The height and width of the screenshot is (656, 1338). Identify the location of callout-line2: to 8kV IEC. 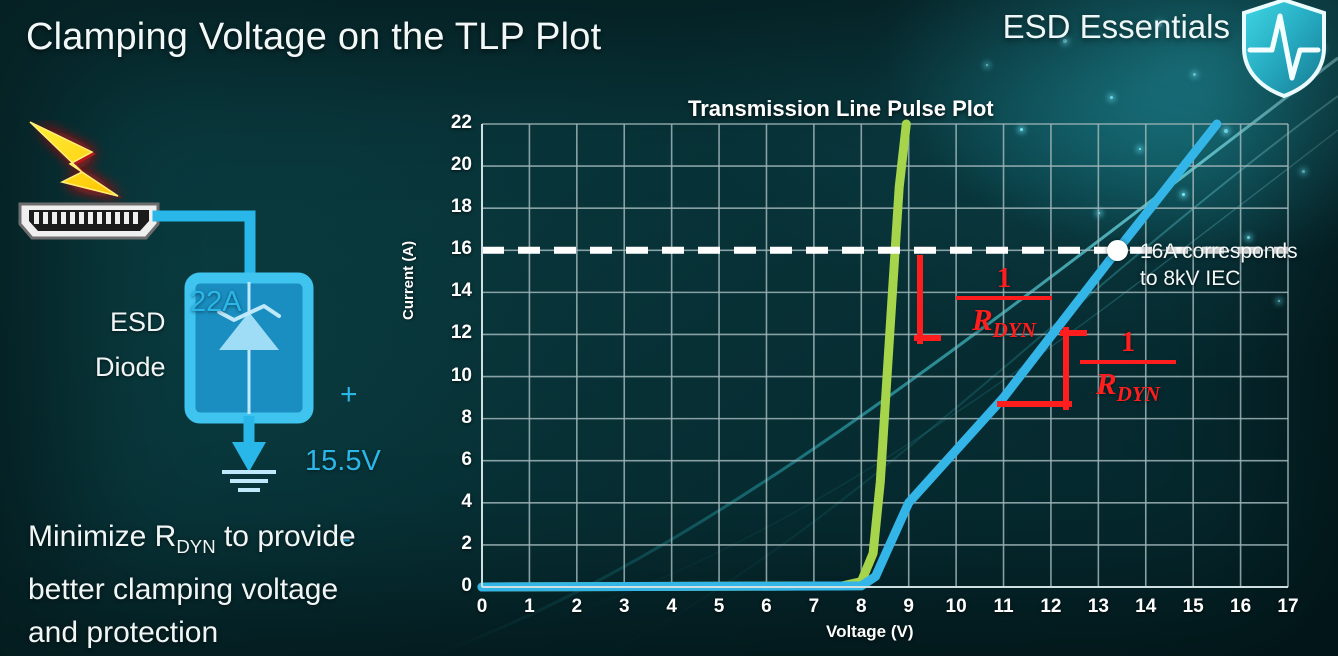
(1190, 278).